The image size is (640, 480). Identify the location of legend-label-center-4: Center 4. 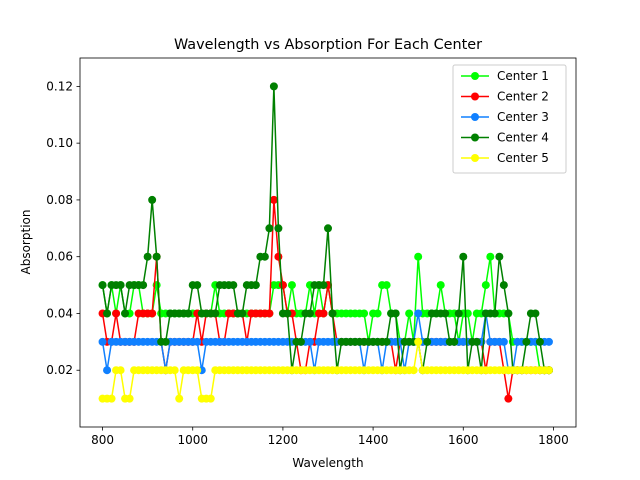
(523, 138).